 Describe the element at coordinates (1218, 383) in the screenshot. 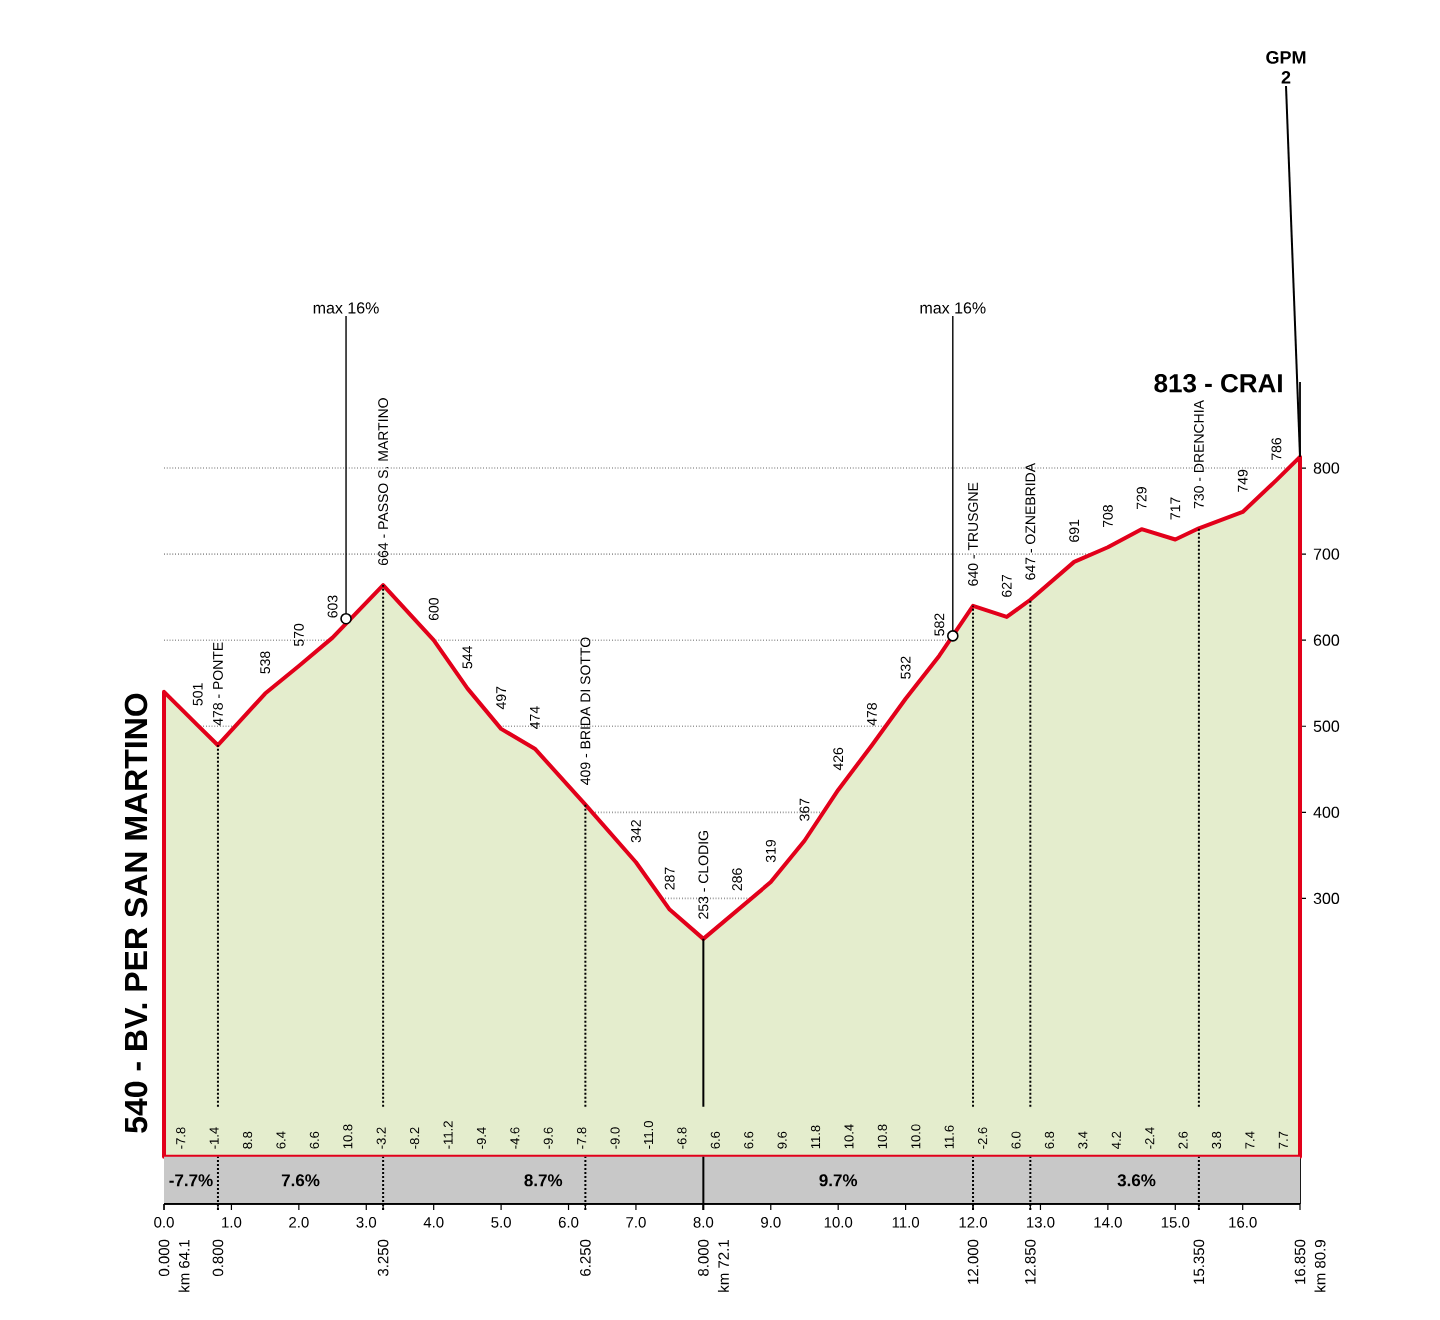

I see `data-label: 813 - CRAI` at that location.